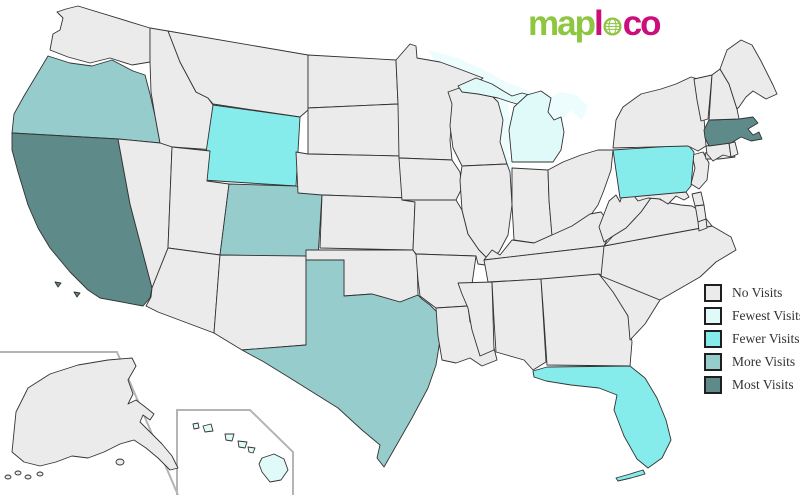  I want to click on state-texas, so click(341, 363).